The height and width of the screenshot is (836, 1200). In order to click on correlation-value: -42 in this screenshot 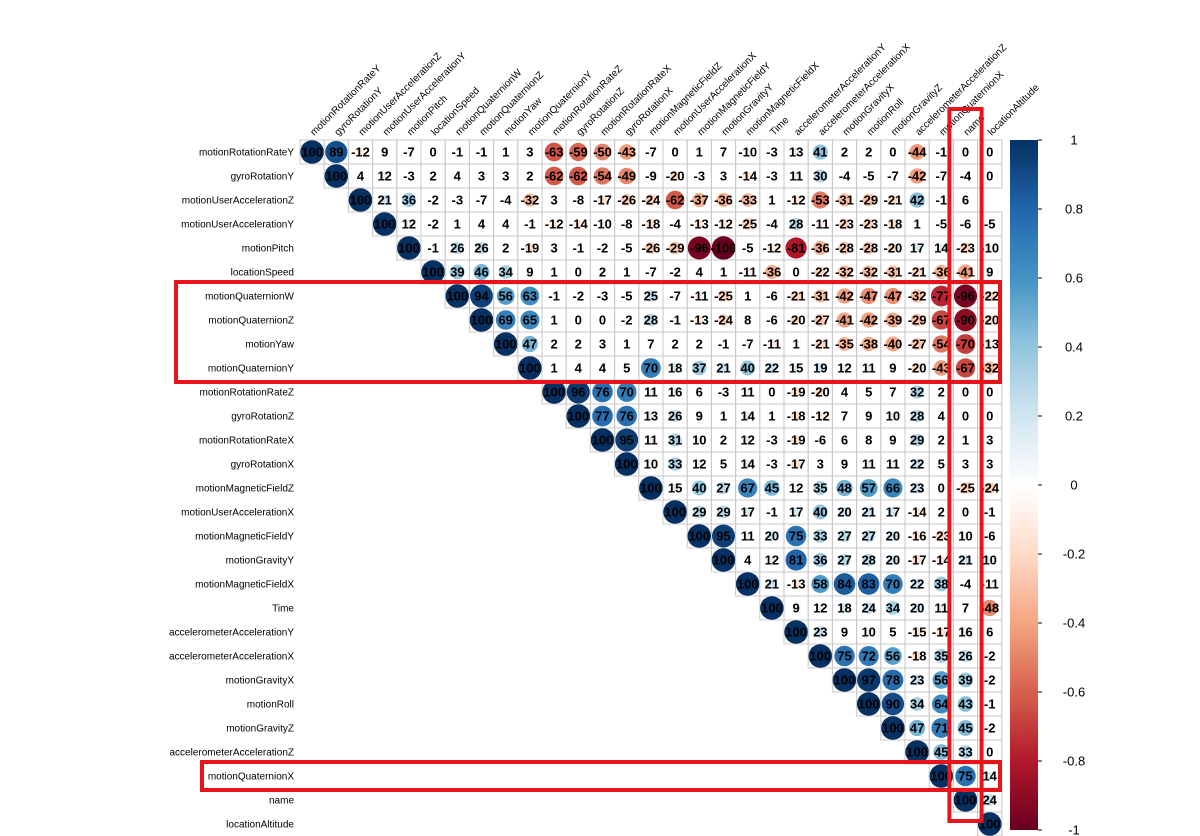, I will do `click(844, 296)`.